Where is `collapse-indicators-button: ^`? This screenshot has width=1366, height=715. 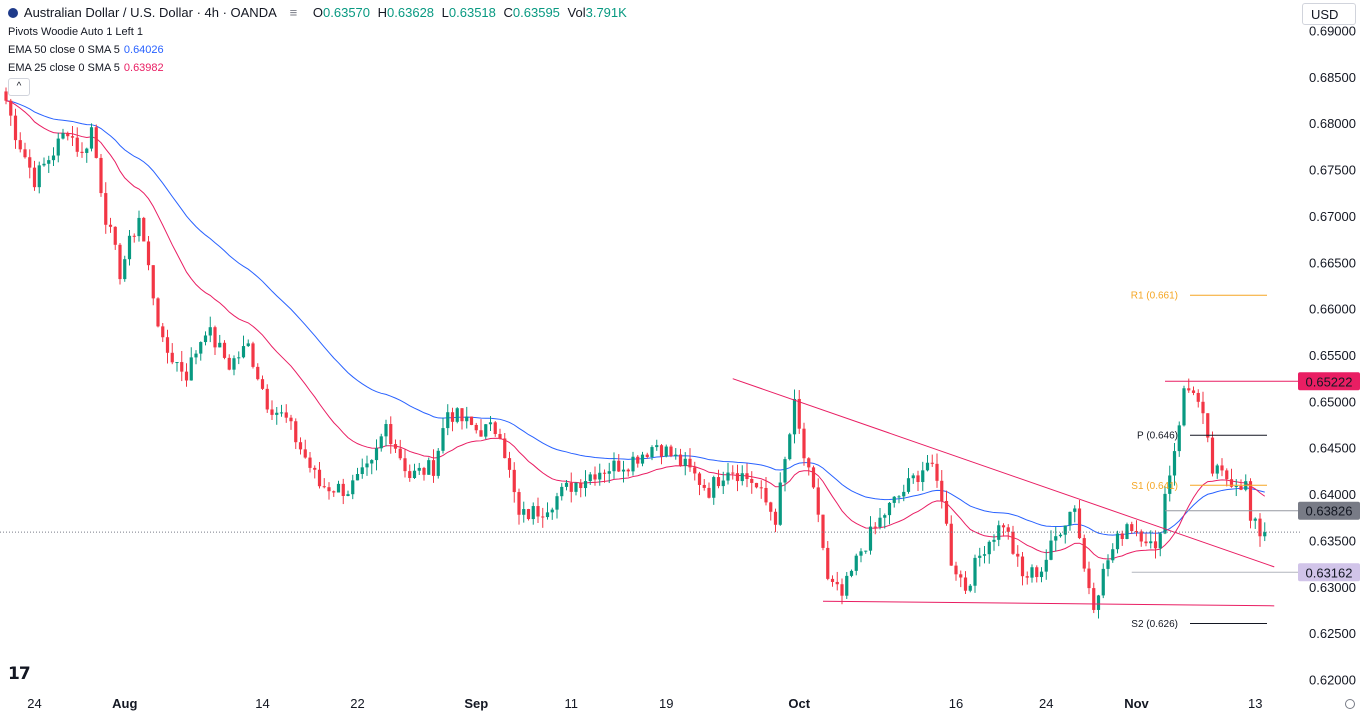
collapse-indicators-button: ^ is located at coordinates (19, 87).